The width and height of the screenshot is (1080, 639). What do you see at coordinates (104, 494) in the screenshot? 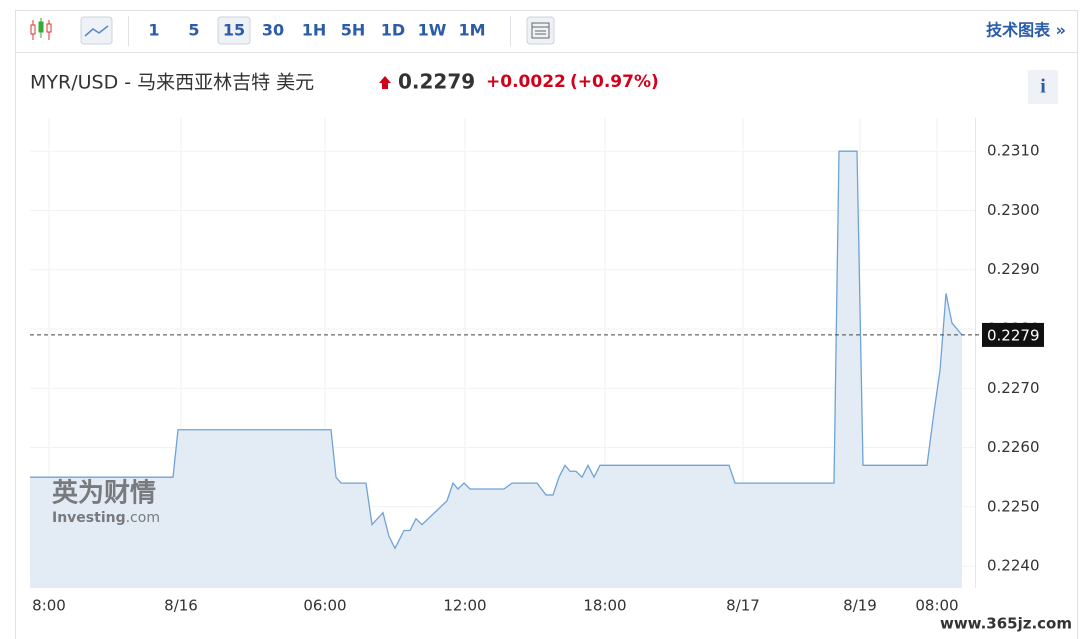
I see `watermark-cn: 英为财情` at bounding box center [104, 494].